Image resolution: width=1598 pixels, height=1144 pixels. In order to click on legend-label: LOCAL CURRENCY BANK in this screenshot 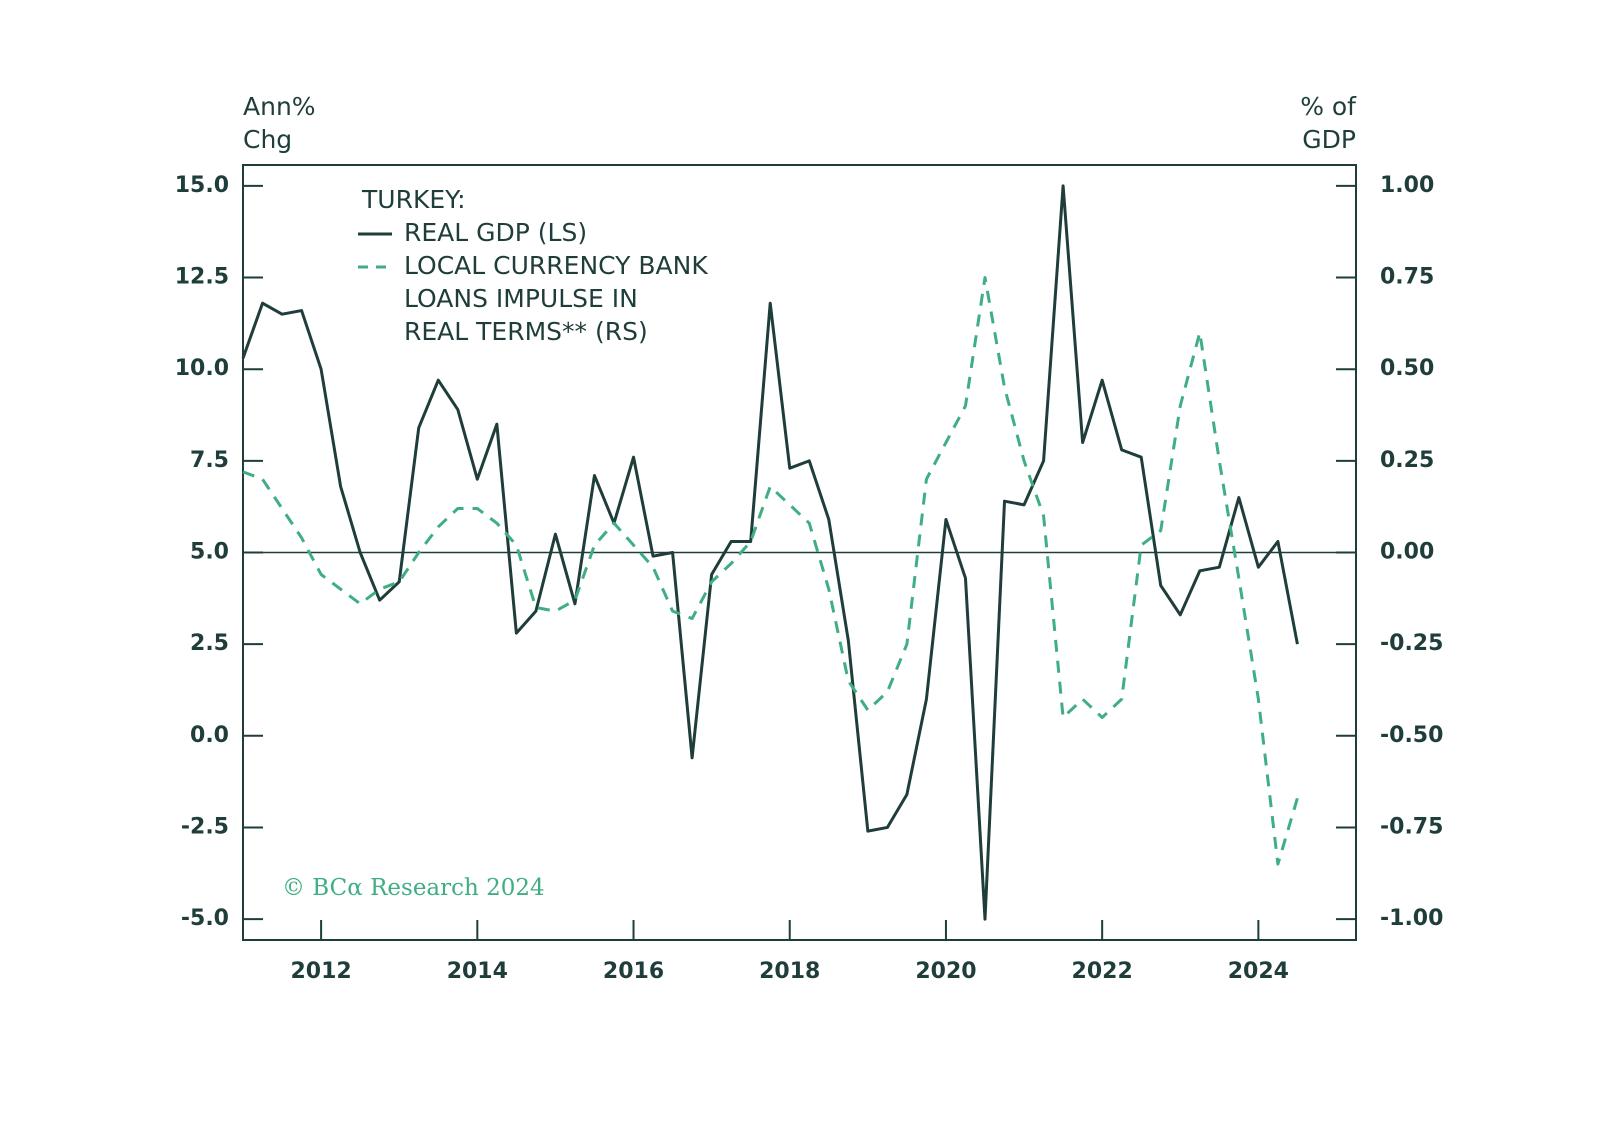, I will do `click(556, 265)`.